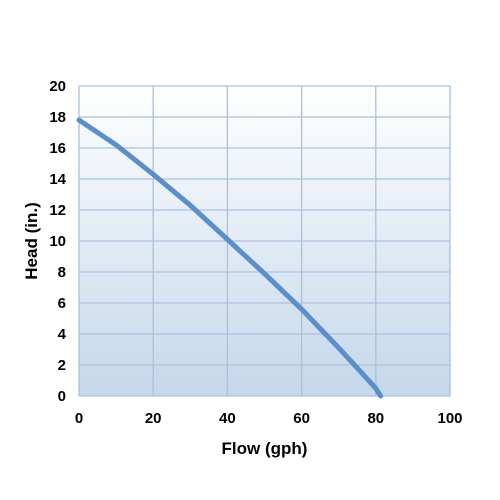 The width and height of the screenshot is (500, 500). What do you see at coordinates (57, 148) in the screenshot?
I see `y-tick-label: 16` at bounding box center [57, 148].